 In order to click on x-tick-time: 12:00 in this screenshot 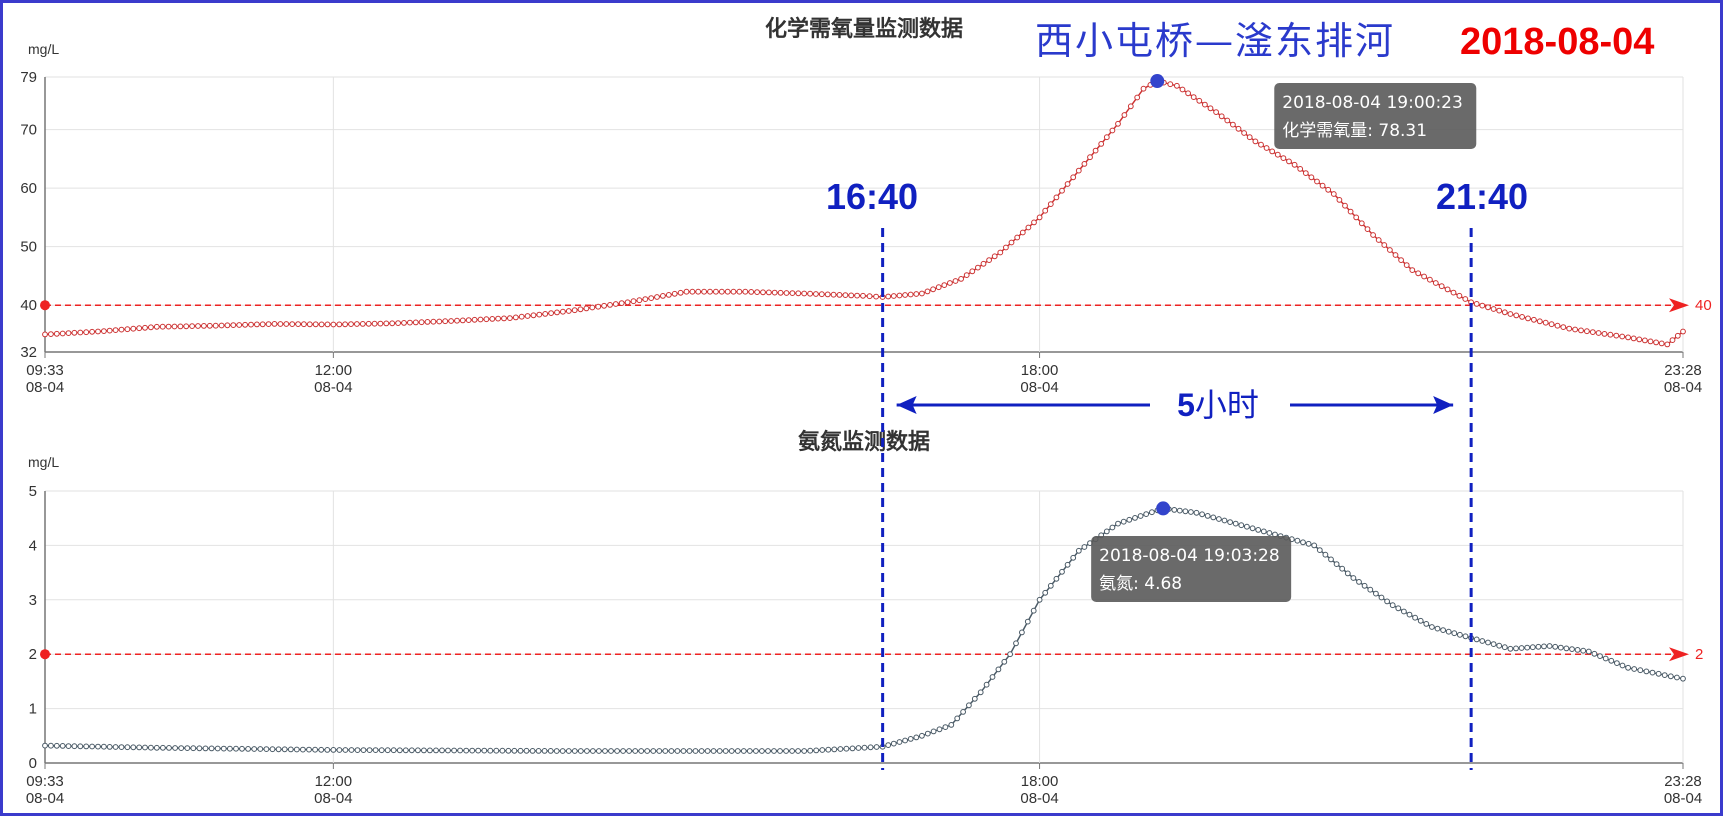, I will do `click(334, 781)`.